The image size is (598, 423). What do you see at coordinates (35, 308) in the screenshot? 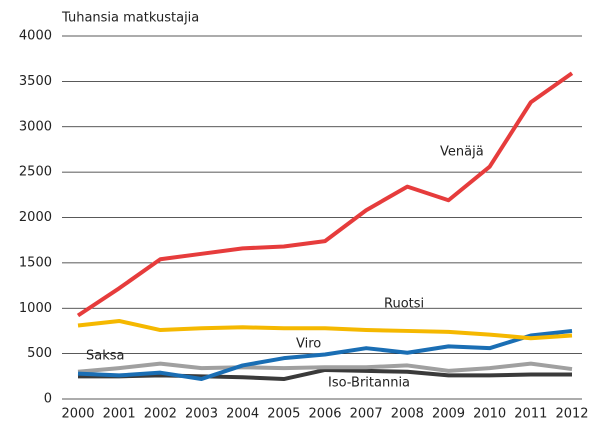
I see `y-tick-label: 1000` at bounding box center [35, 308].